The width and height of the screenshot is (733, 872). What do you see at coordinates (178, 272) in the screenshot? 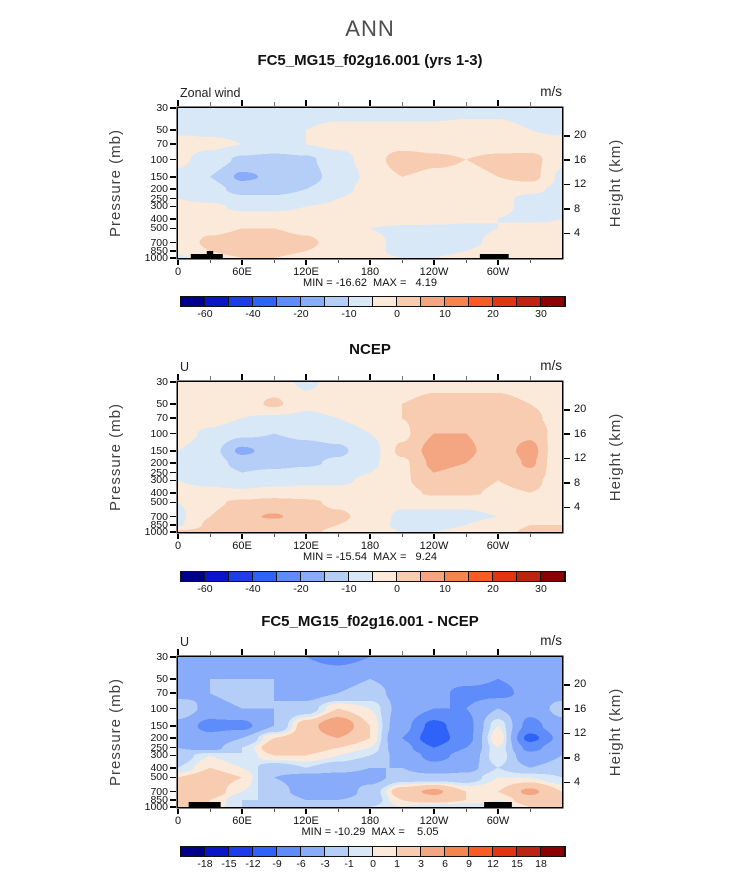
I see `lon-tick-label: 0` at bounding box center [178, 272].